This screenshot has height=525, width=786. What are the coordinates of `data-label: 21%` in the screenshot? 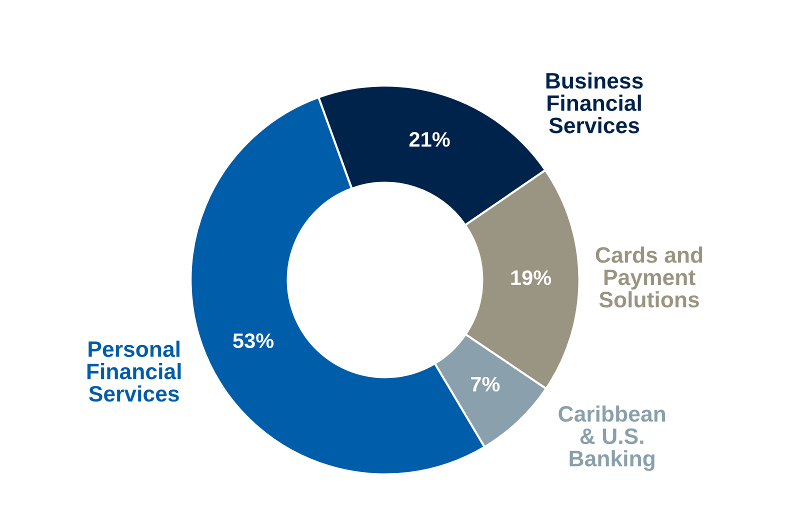 It's located at (429, 139).